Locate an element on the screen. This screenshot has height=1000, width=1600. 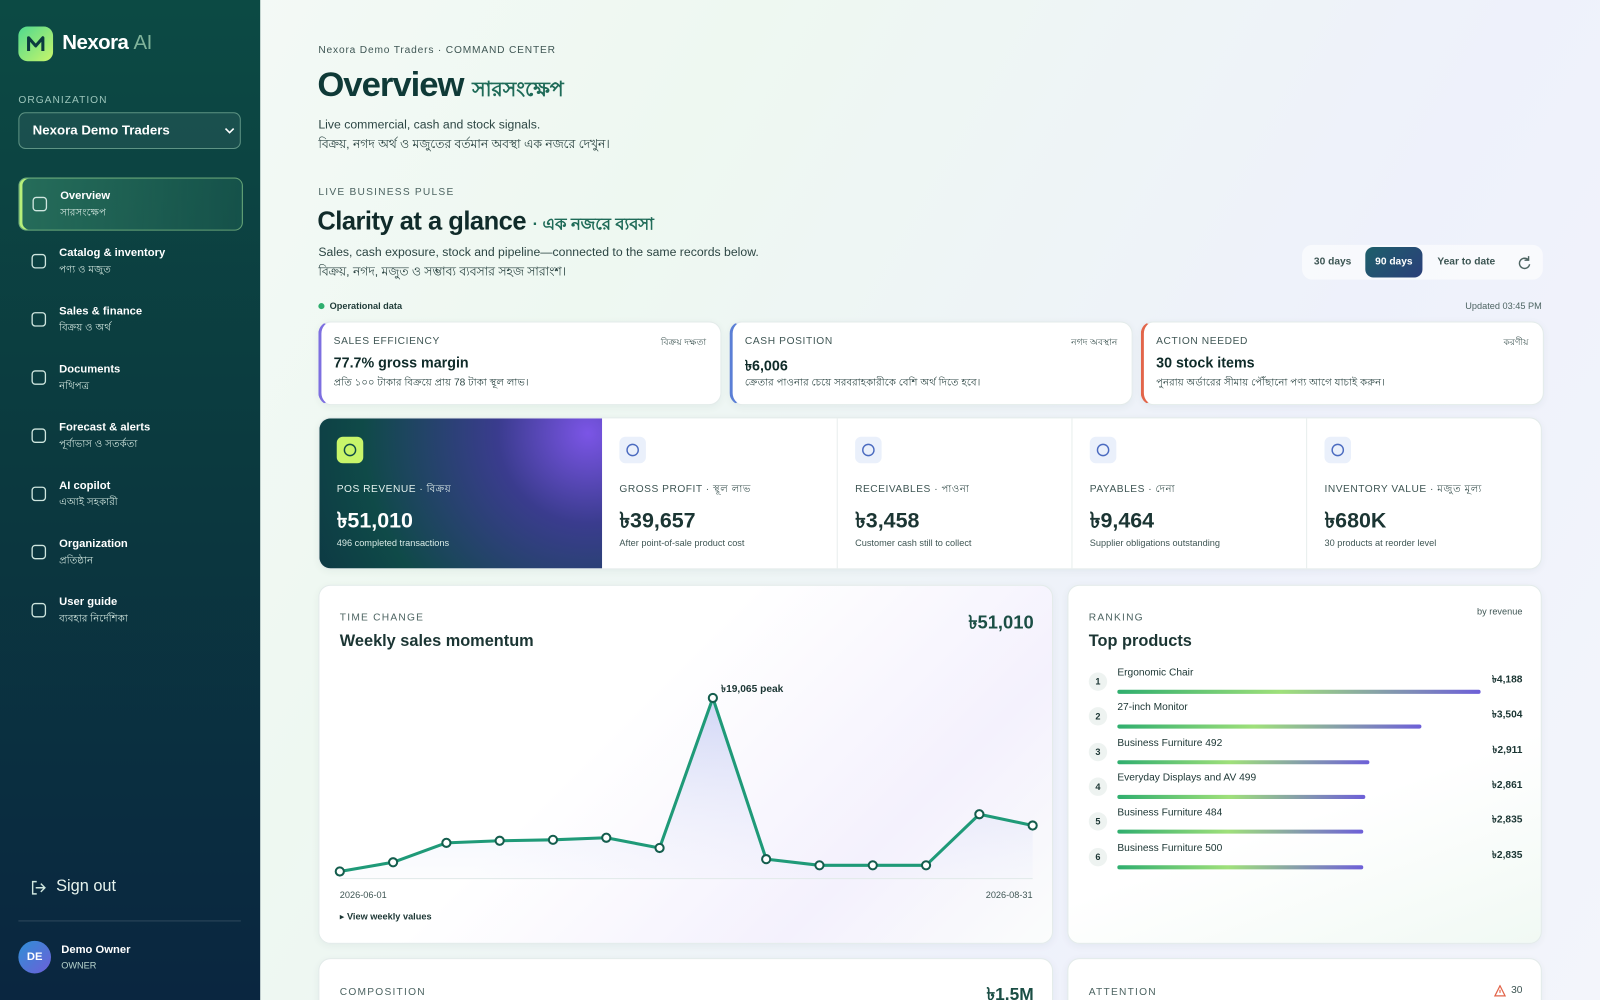
nav-sub: এআই সহকারী is located at coordinates (88, 502).